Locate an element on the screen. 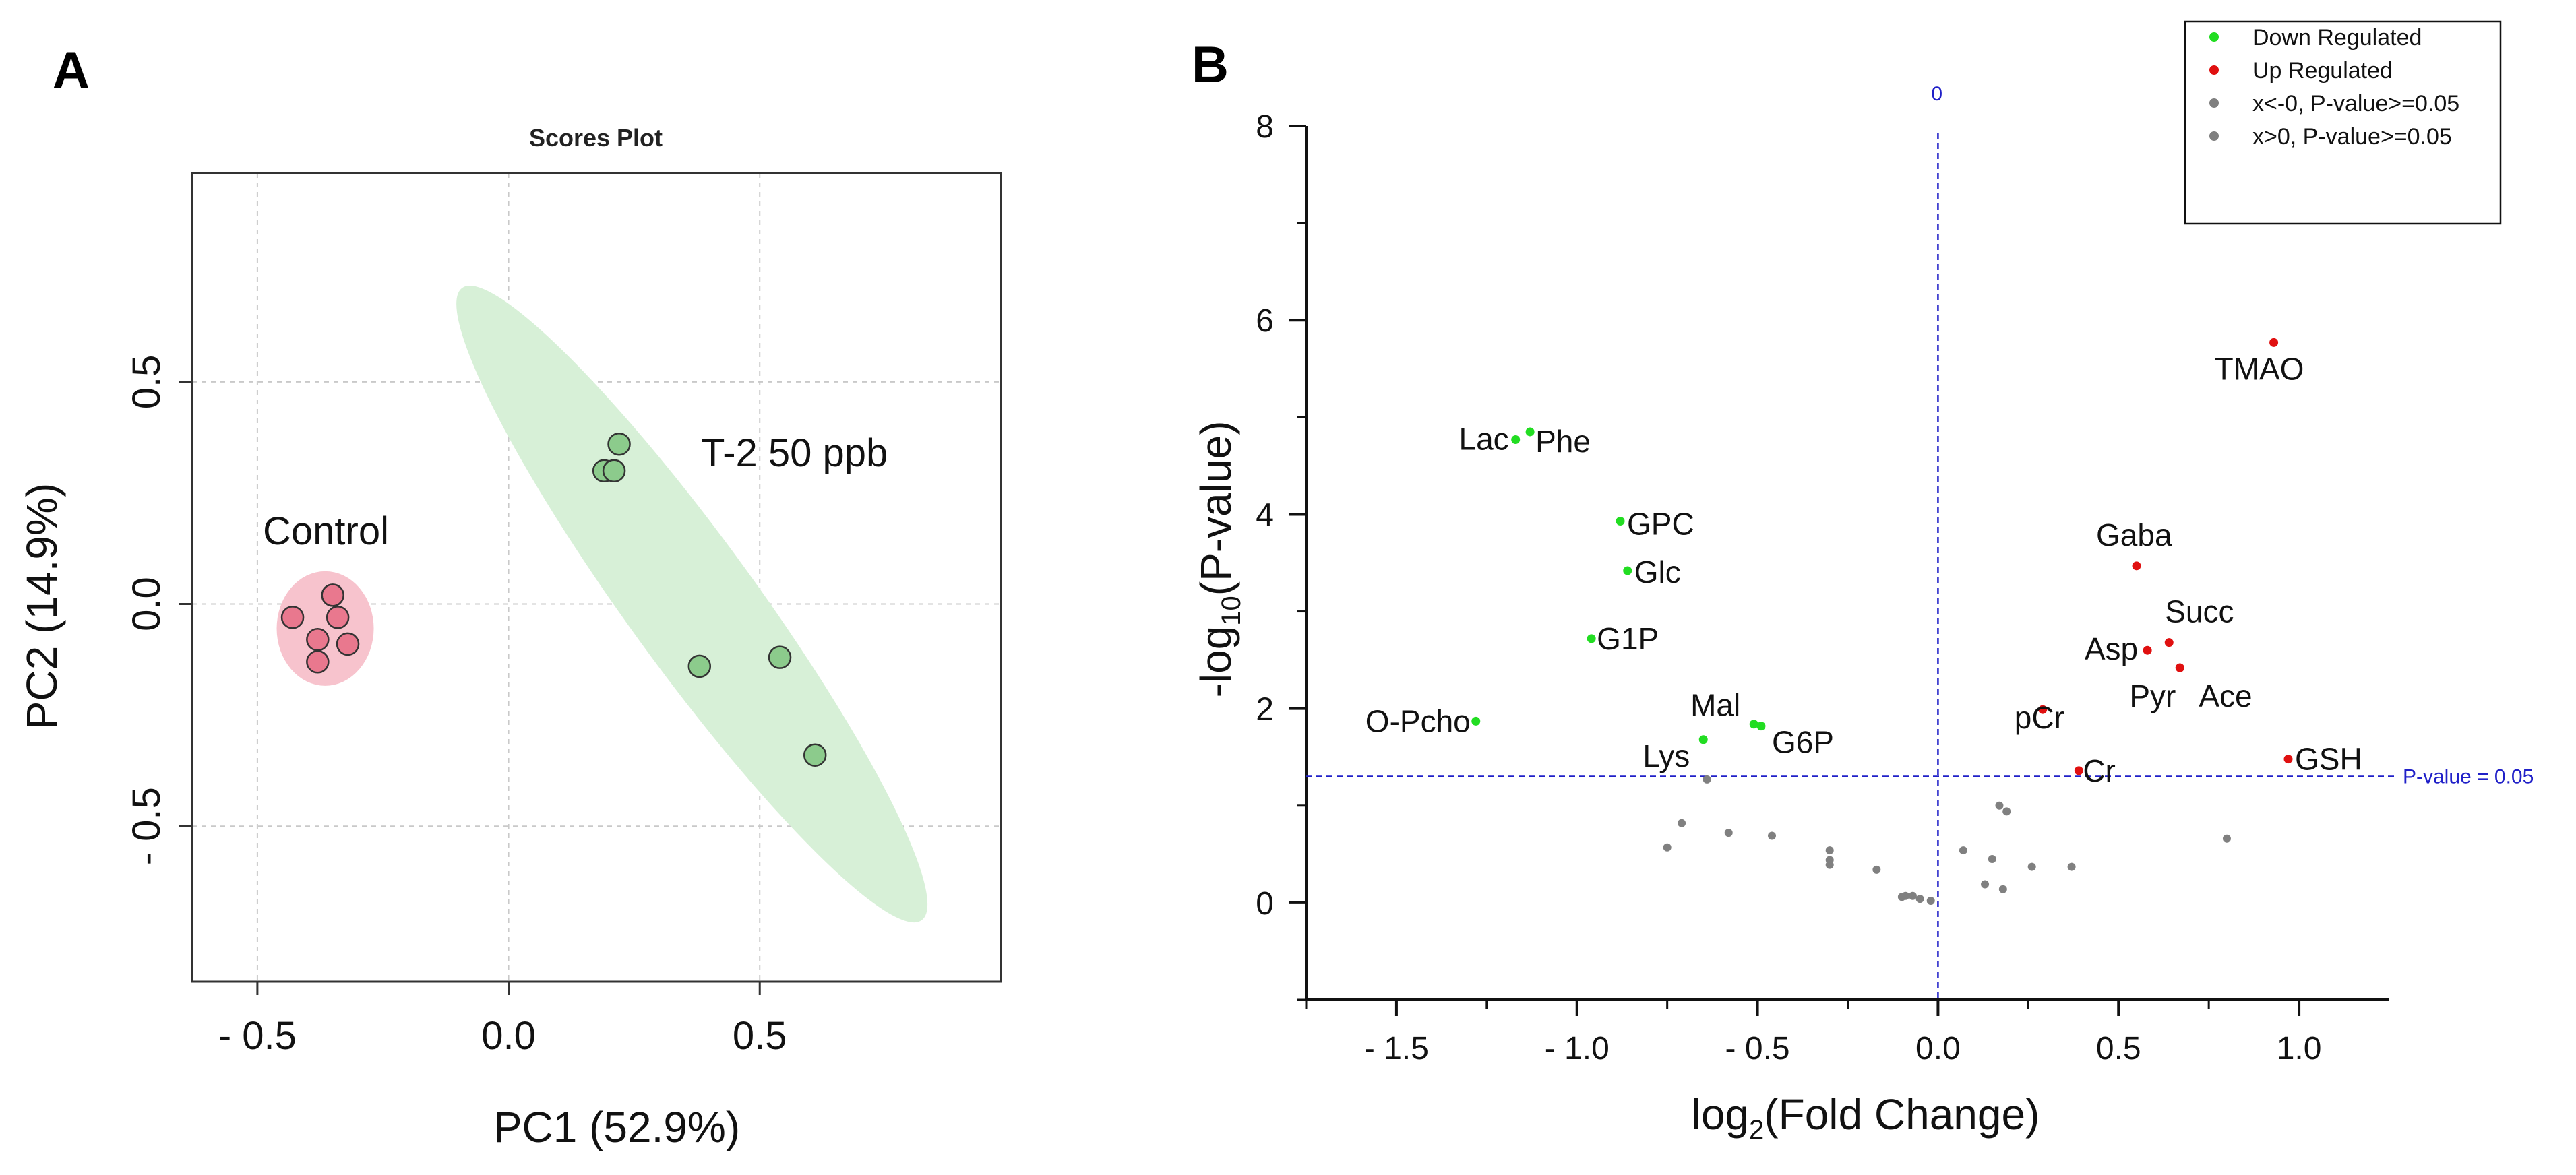  legend-ns-negative: x<-0, P-value>=0.05 is located at coordinates (2356, 104).